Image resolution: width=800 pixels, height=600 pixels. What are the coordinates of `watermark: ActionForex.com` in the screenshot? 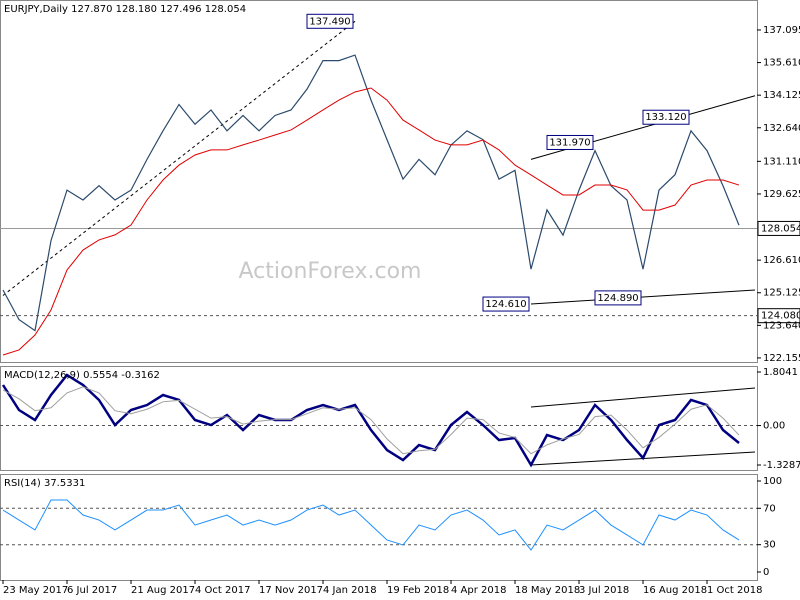 It's located at (330, 271).